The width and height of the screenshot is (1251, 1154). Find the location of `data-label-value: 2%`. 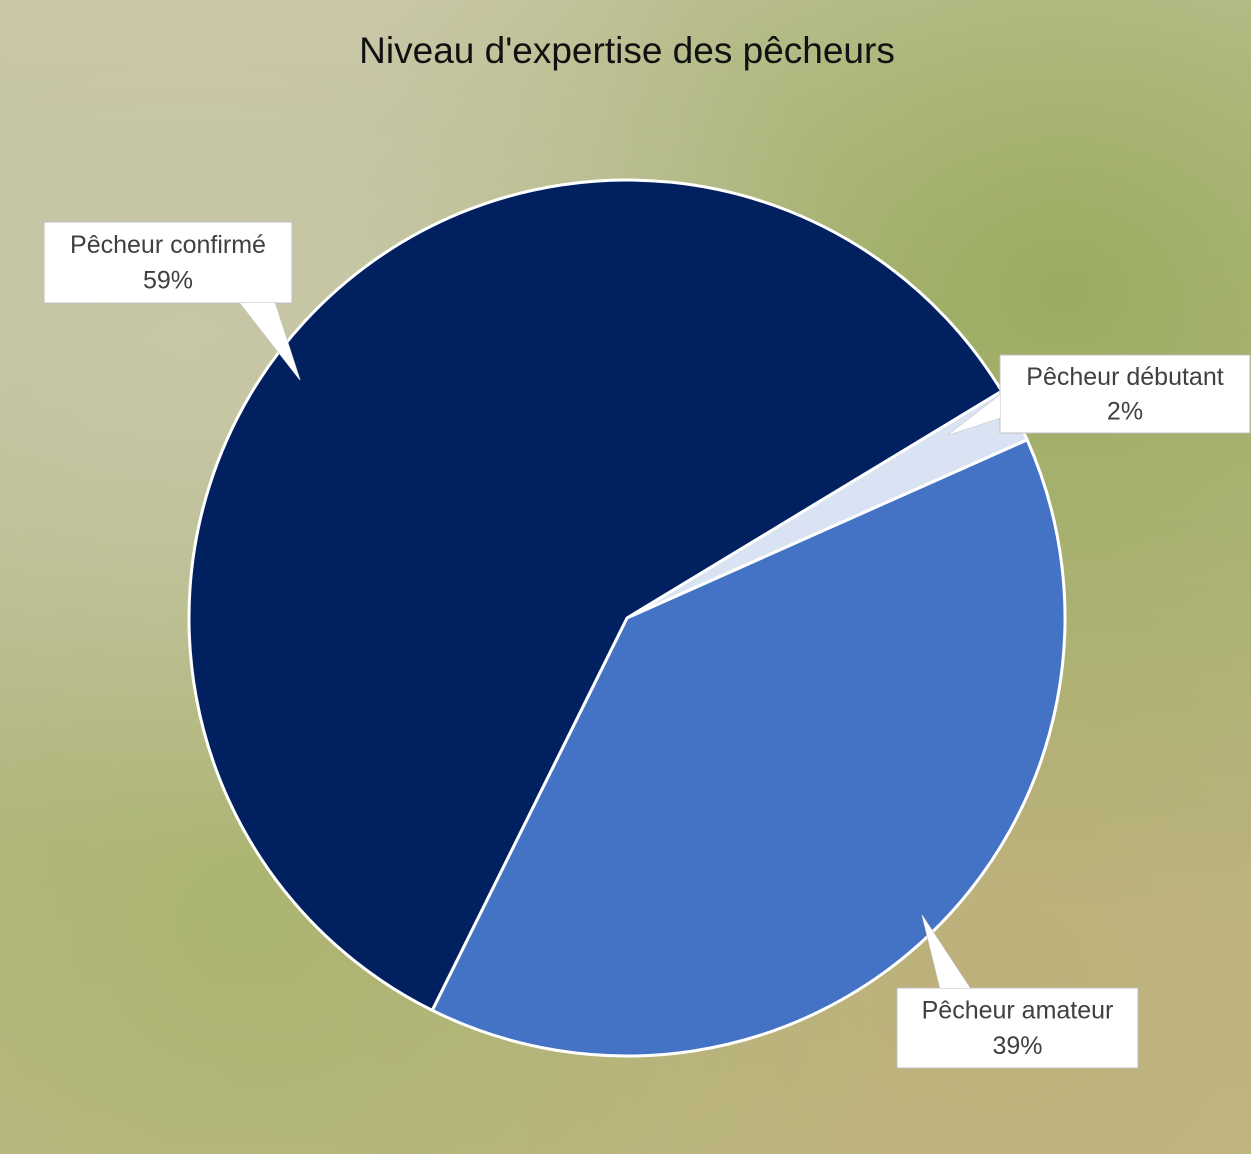

data-label-value: 2% is located at coordinates (1125, 411).